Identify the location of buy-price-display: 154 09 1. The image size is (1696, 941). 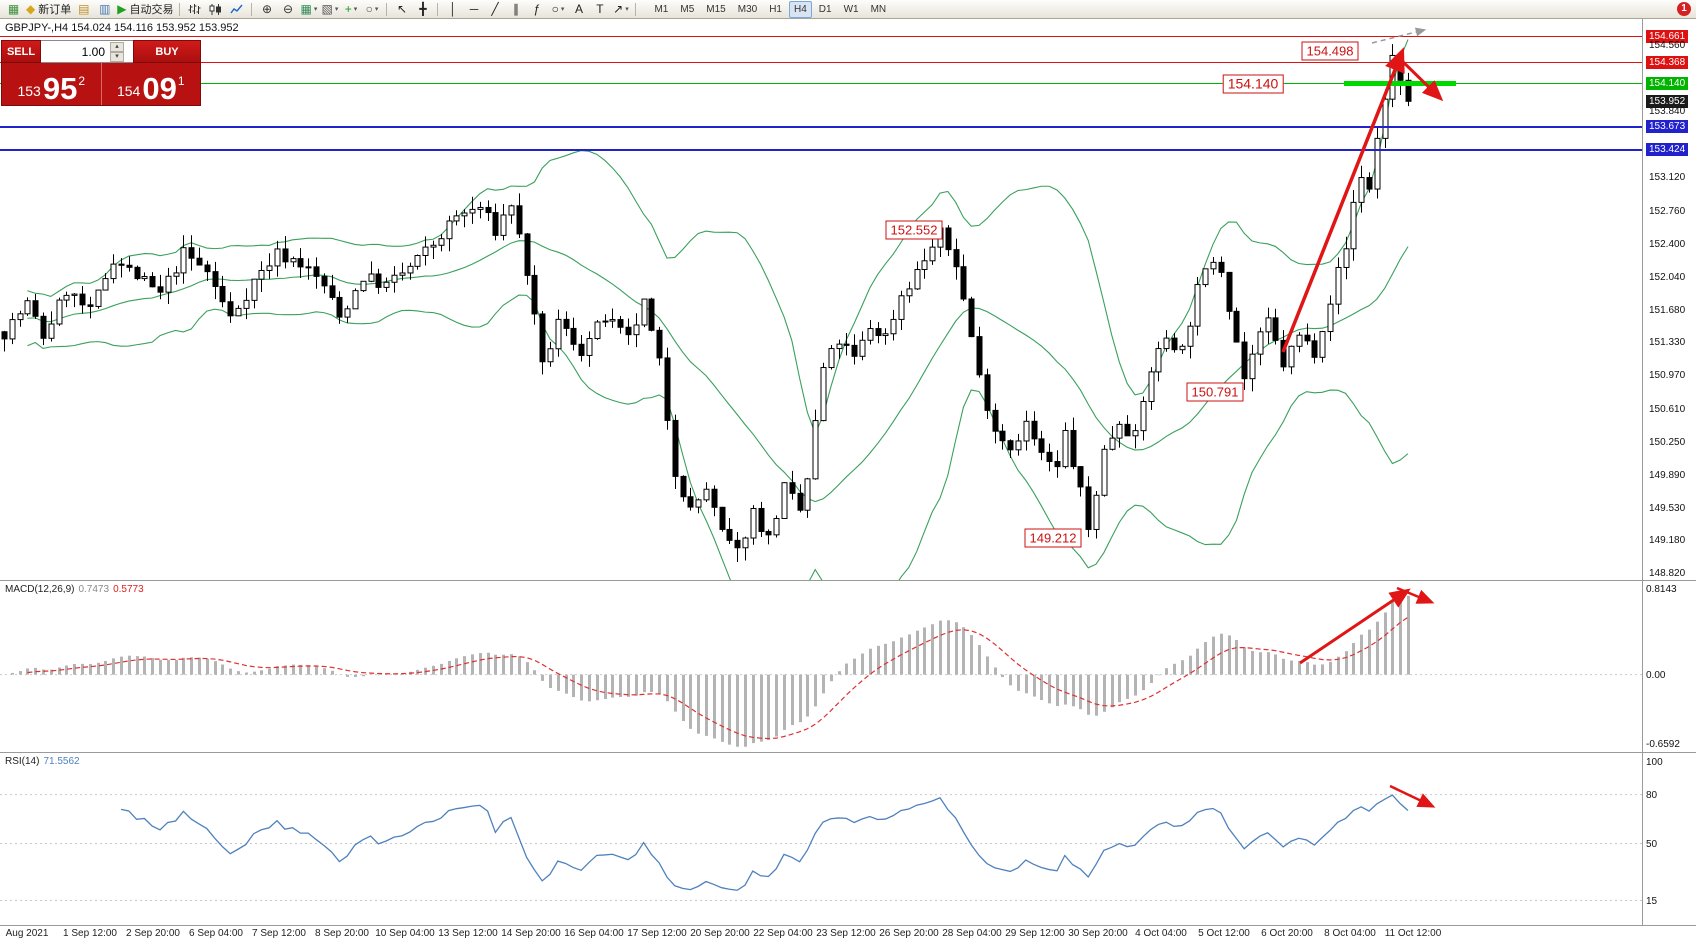
(150, 84).